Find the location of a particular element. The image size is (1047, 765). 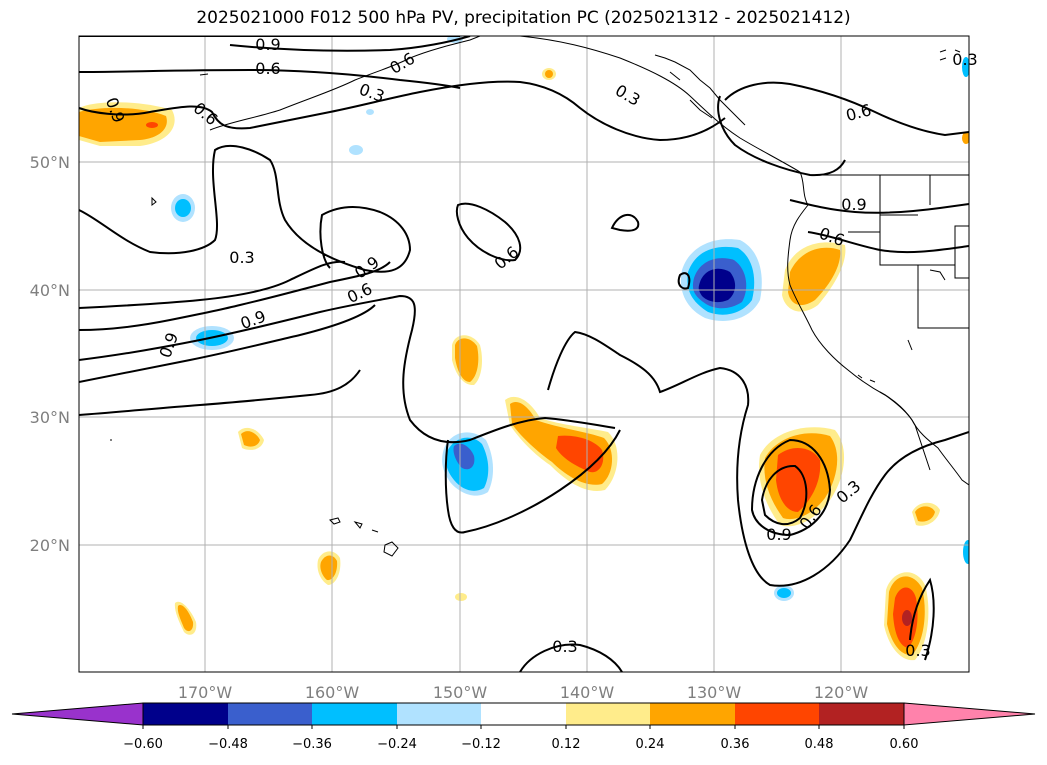

colorbar-tick-label: −0.60 is located at coordinates (143, 744).